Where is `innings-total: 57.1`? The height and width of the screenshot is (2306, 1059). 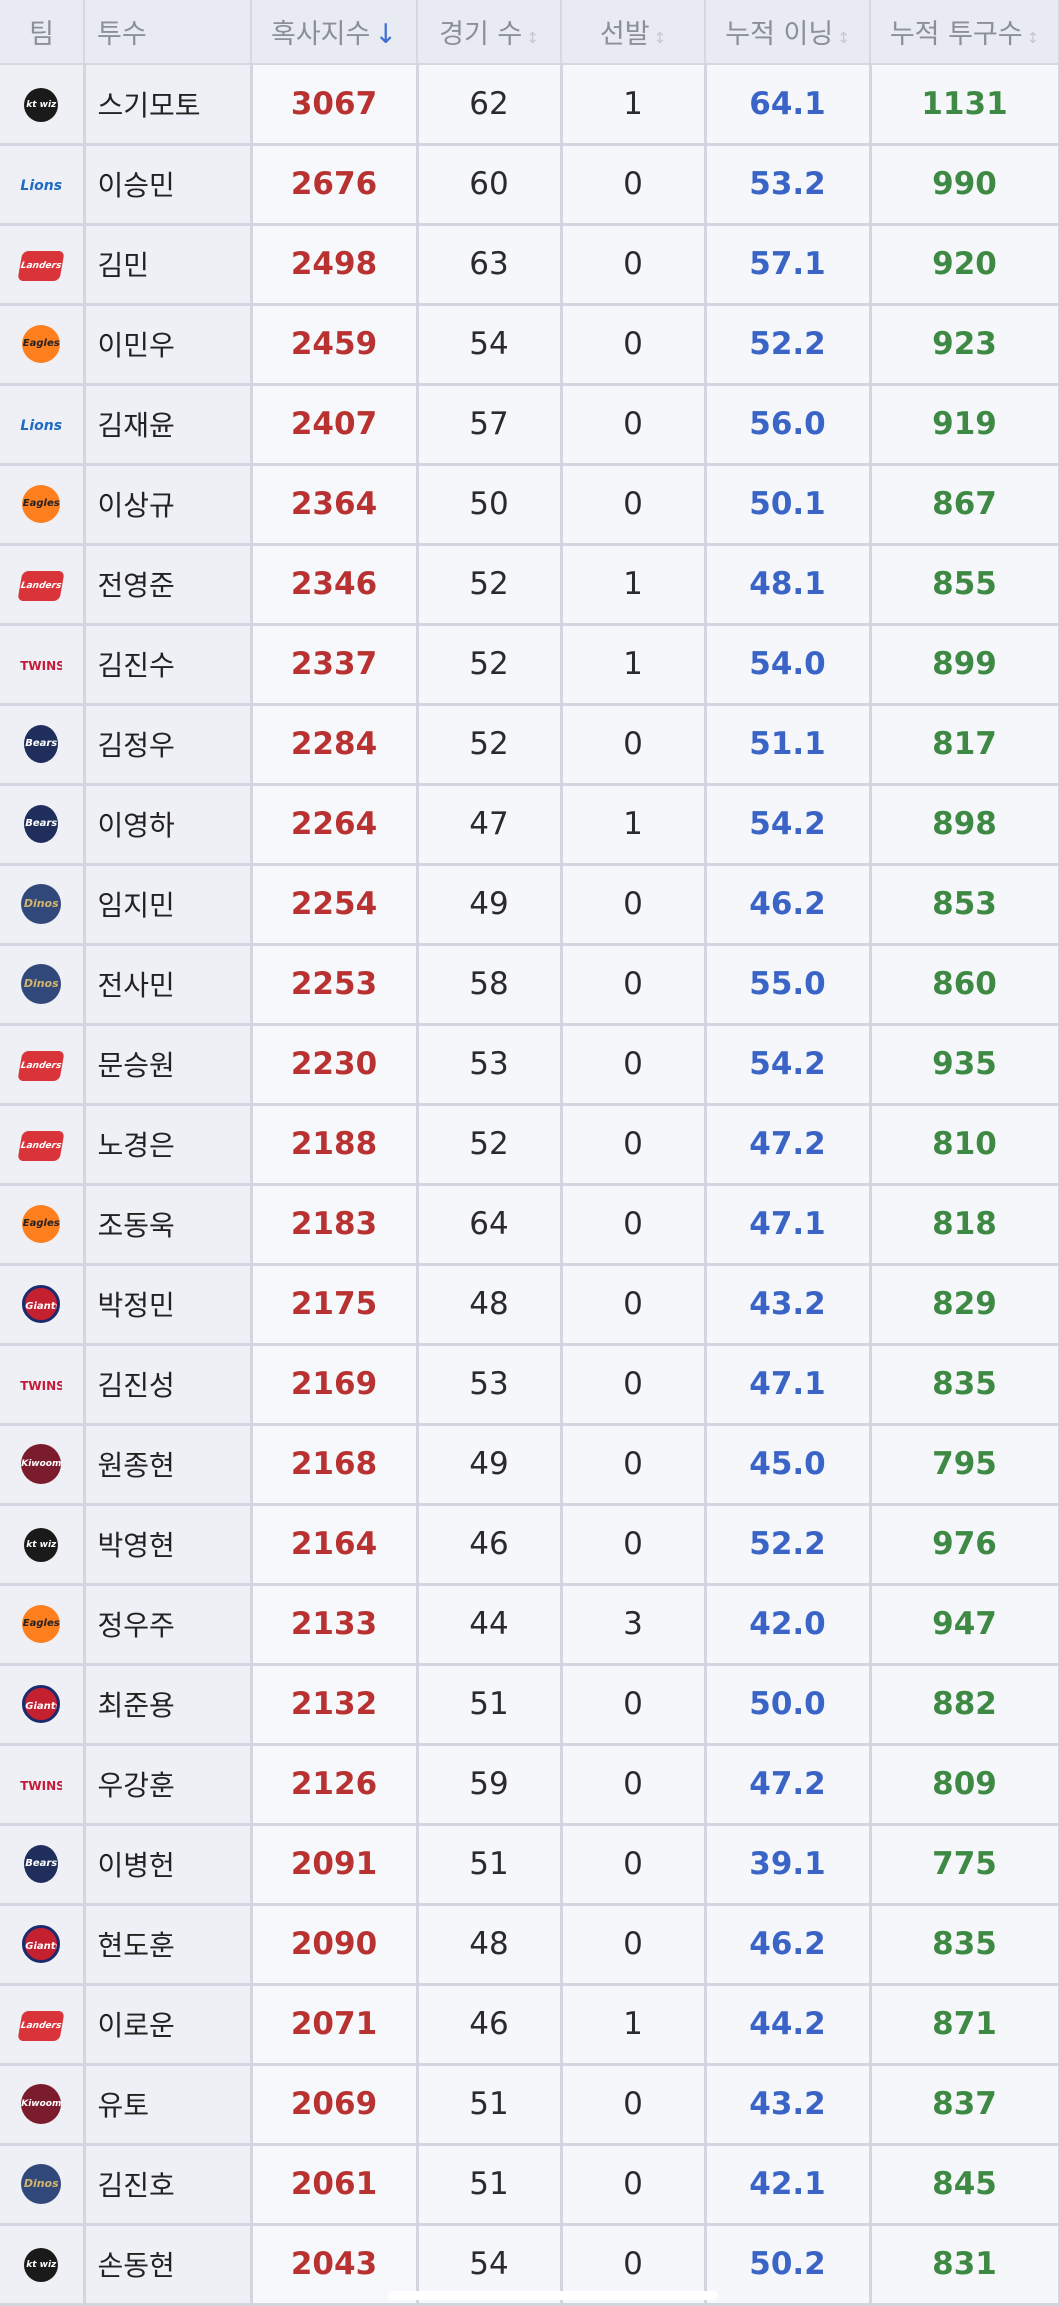
innings-total: 57.1 is located at coordinates (788, 265).